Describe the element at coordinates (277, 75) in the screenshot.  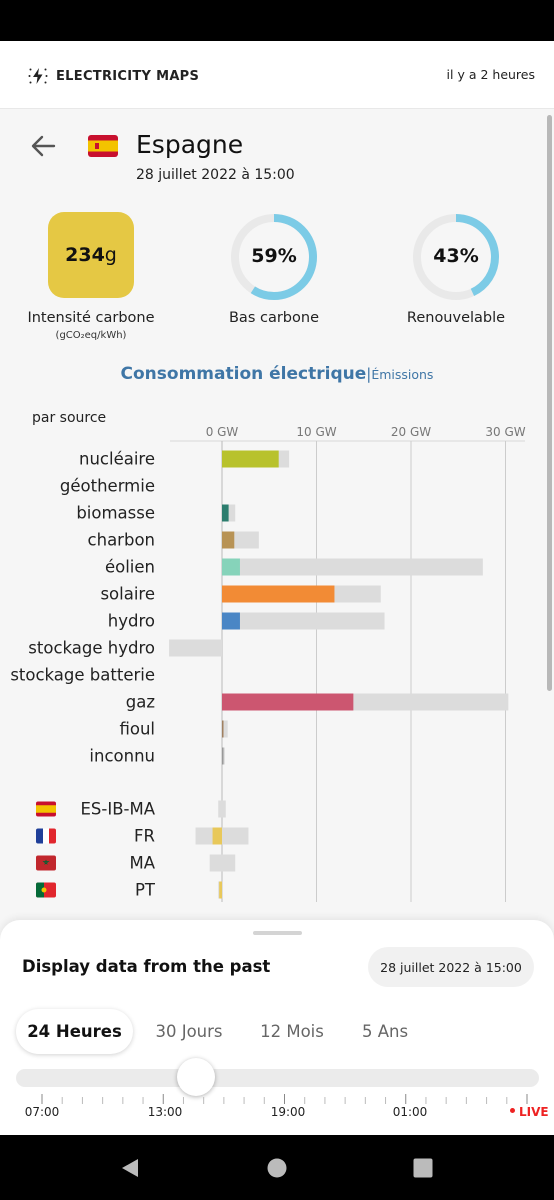
I see `app-header: ELECTRICITY MAPS il y a 2 heures` at that location.